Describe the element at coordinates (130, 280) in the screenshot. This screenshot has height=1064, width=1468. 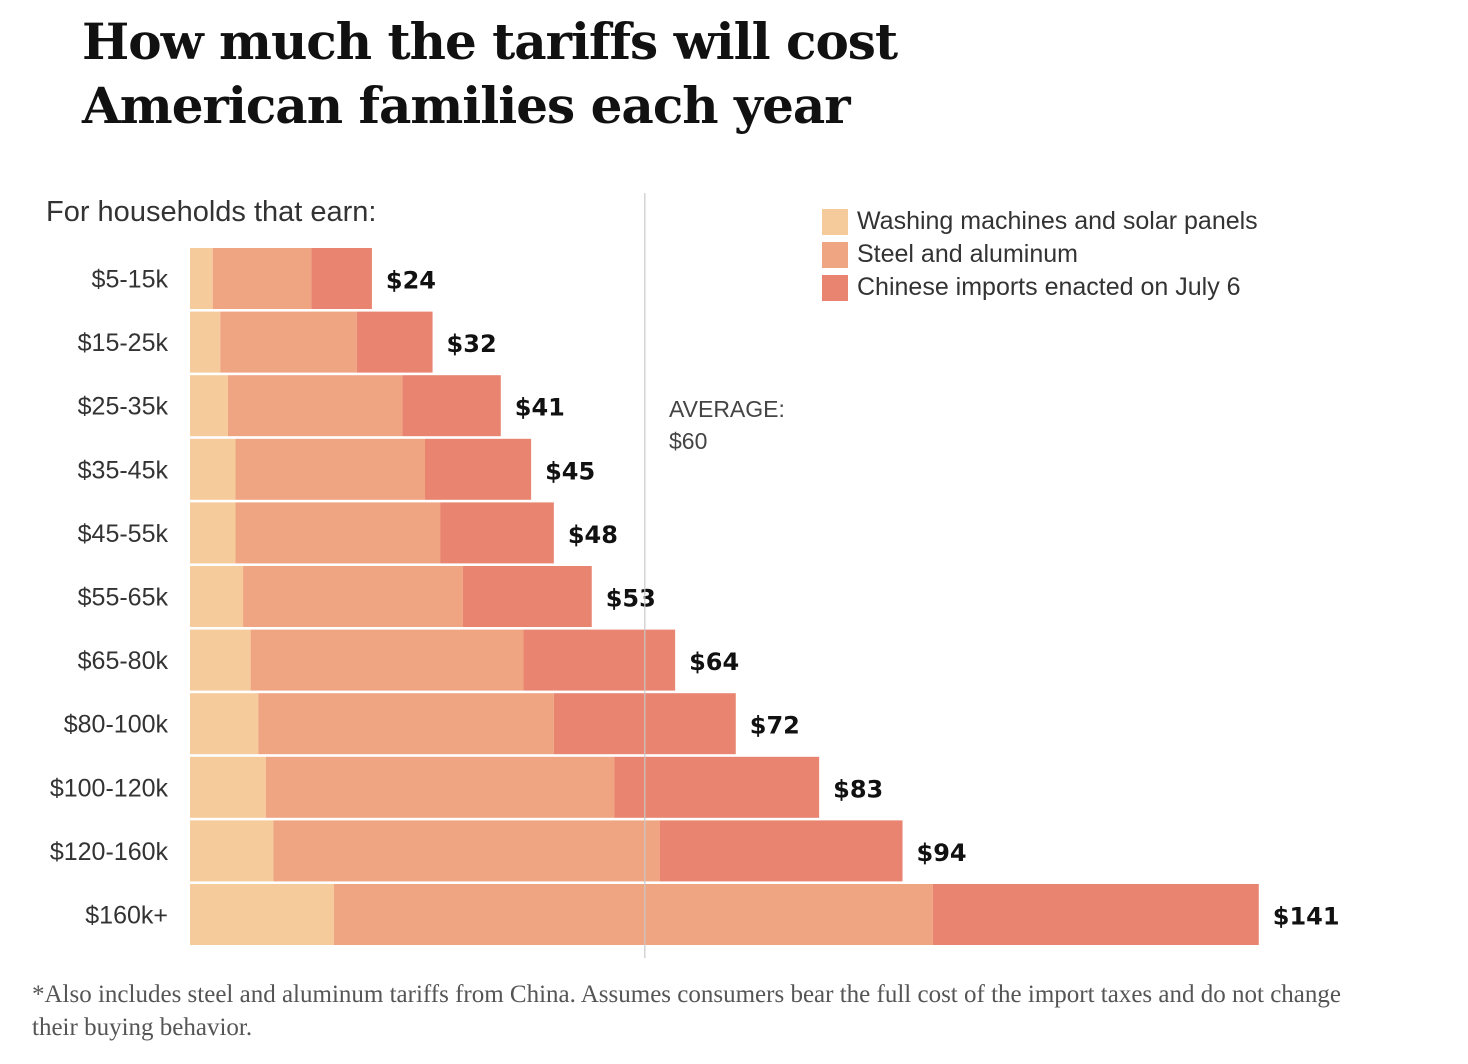
I see `category-label: $5-15k` at that location.